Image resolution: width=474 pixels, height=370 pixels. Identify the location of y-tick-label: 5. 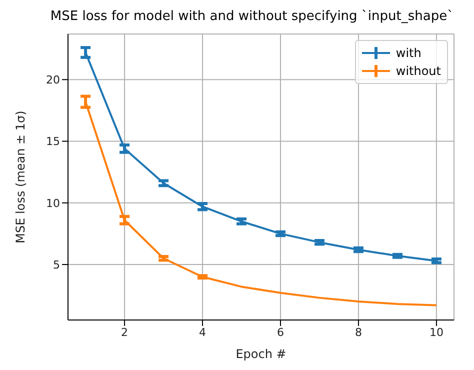
(56, 265).